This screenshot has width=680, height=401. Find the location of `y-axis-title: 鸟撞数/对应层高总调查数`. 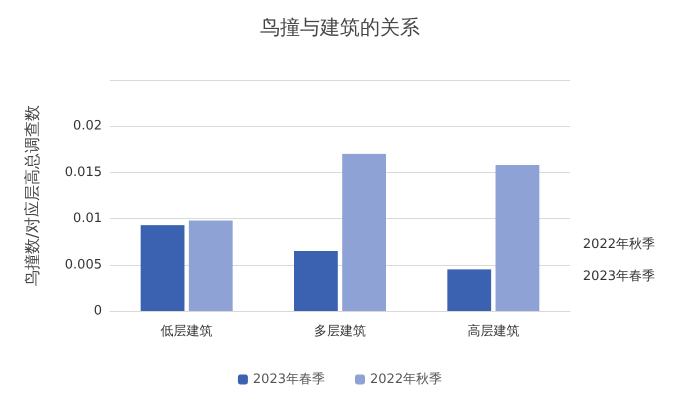

y-axis-title: 鸟撞数/对应层高总调查数 is located at coordinates (32, 195).